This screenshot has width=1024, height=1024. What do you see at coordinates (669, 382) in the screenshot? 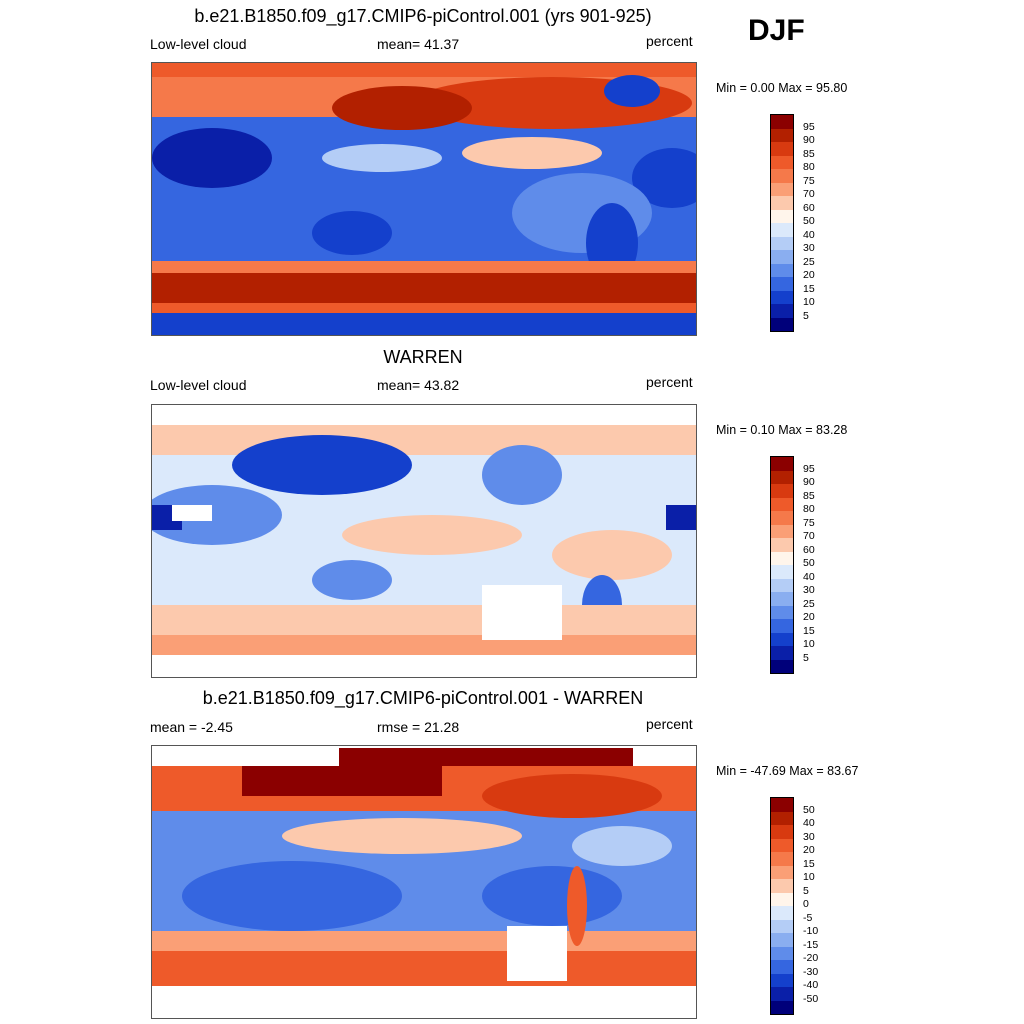
I see `panel-2-units-label: percent` at bounding box center [669, 382].